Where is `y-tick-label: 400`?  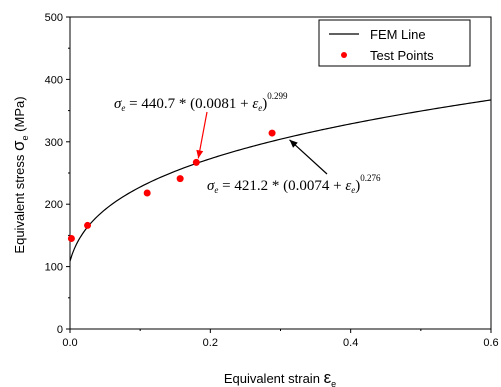
y-tick-label: 400 is located at coordinates (54, 80).